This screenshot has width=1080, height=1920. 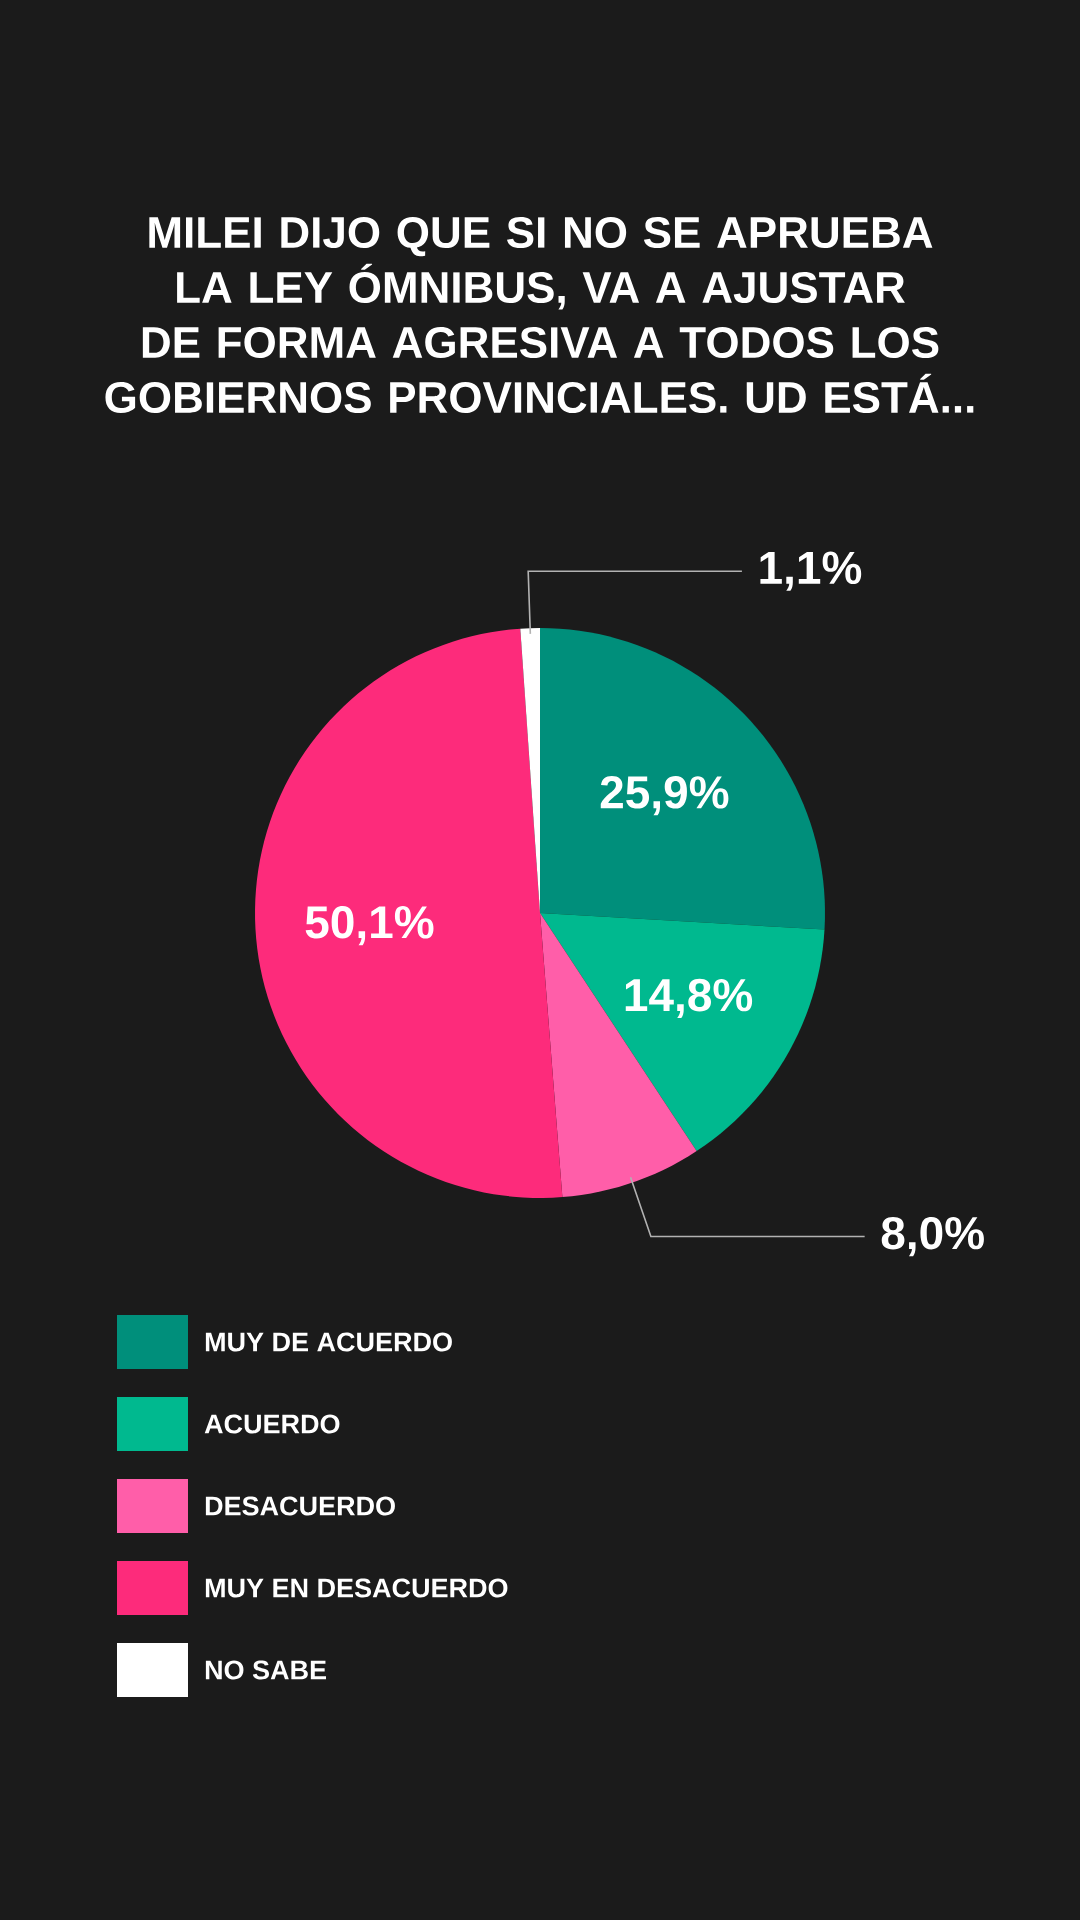 I want to click on legend-label: DESACUERDO, so click(x=300, y=1506).